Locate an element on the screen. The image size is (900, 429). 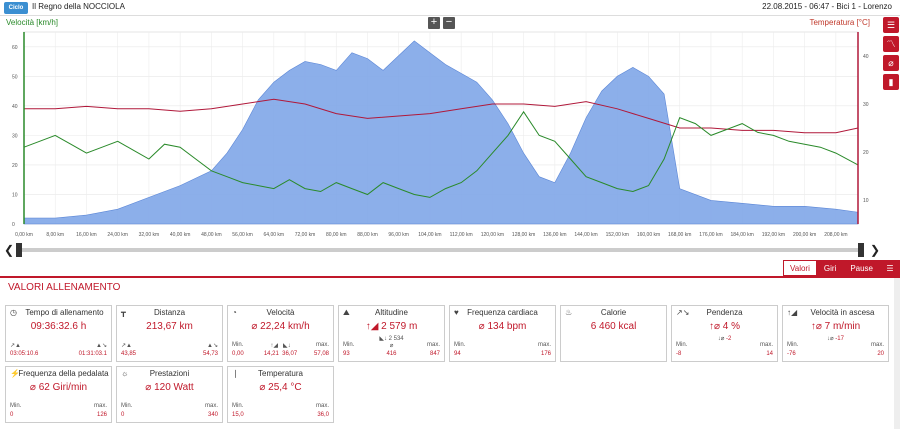
card-sub: ↓⌀ -2 is located at coordinates (724, 339).